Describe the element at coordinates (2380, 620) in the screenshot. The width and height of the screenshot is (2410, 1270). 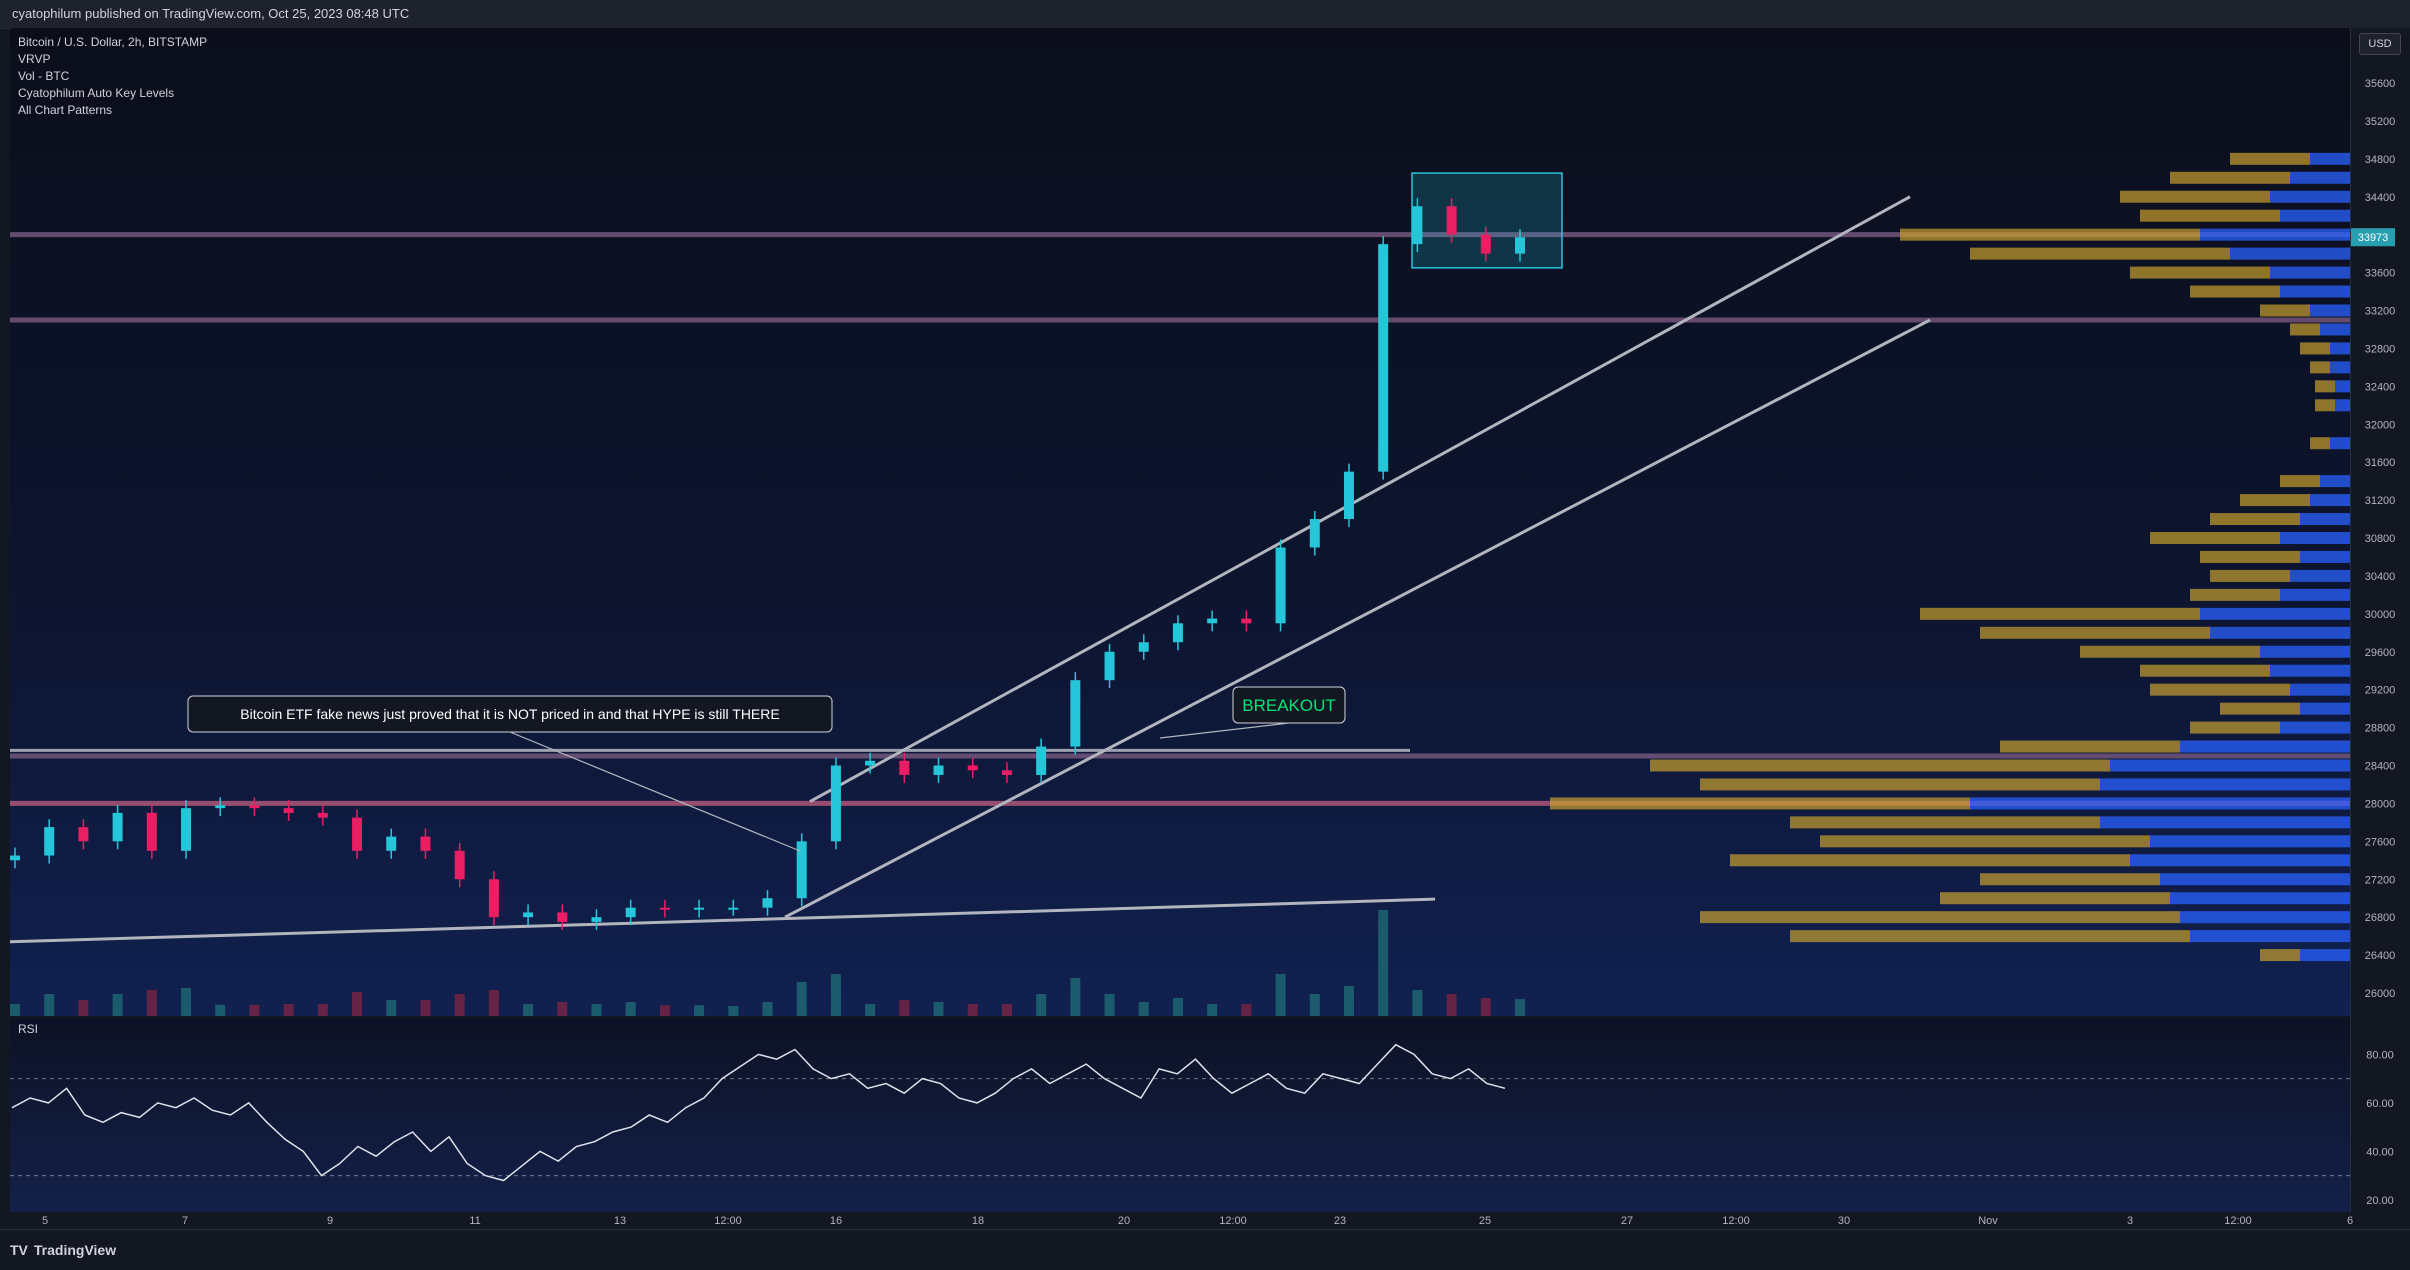
I see `price-axis` at that location.